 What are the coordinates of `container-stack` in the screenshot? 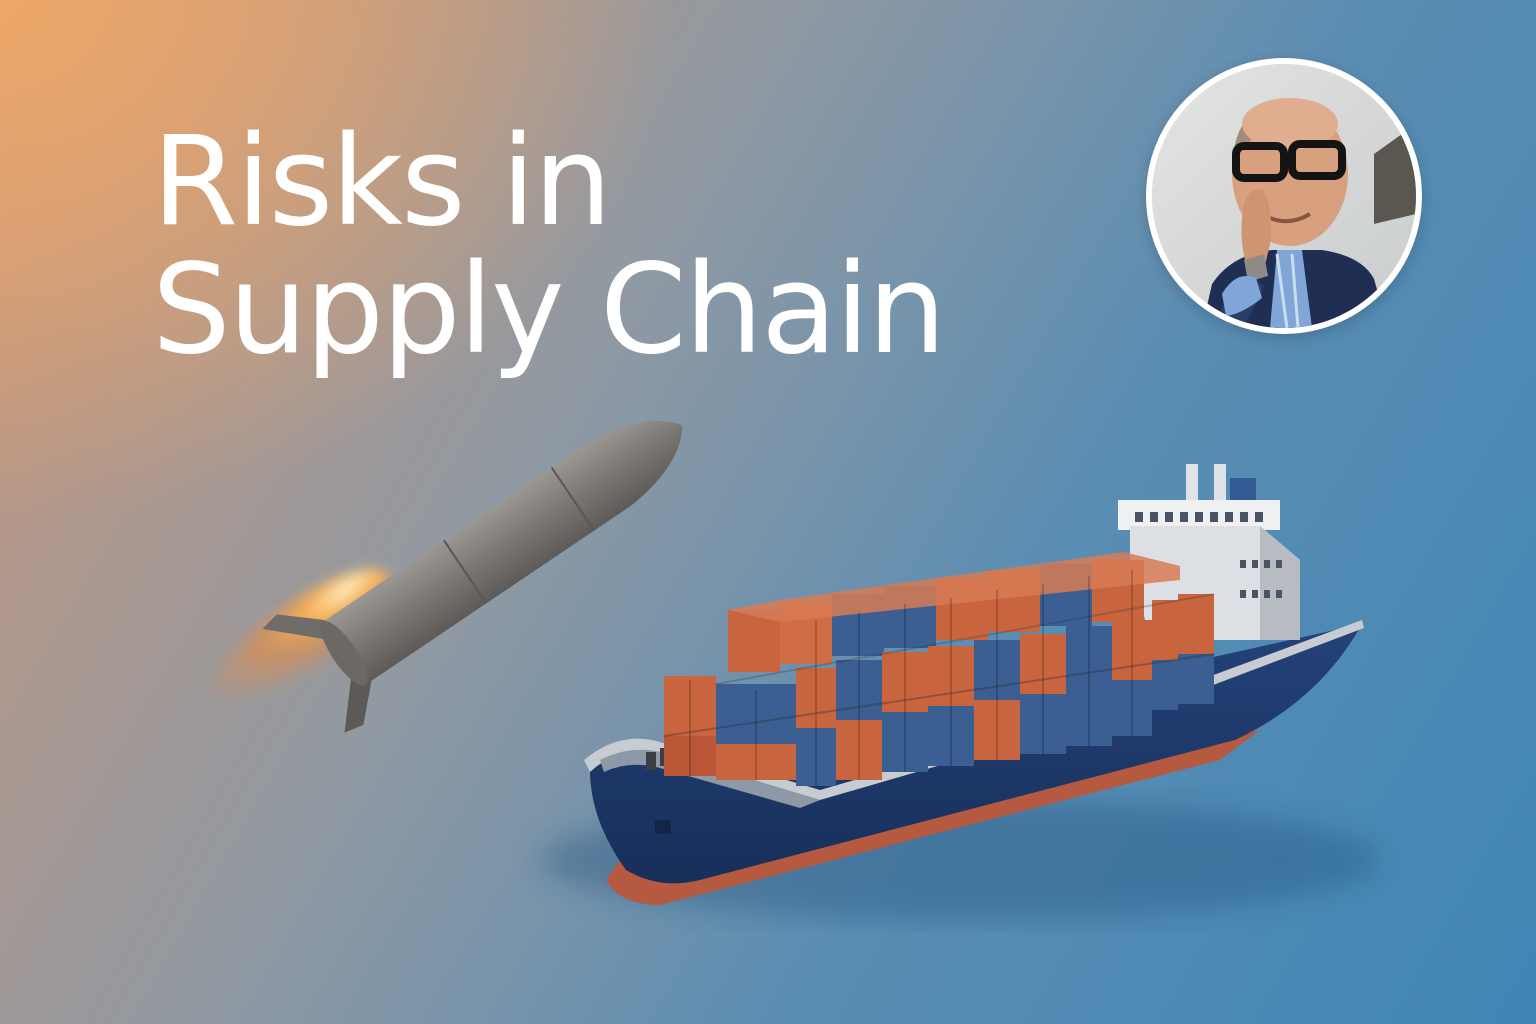 It's located at (939, 669).